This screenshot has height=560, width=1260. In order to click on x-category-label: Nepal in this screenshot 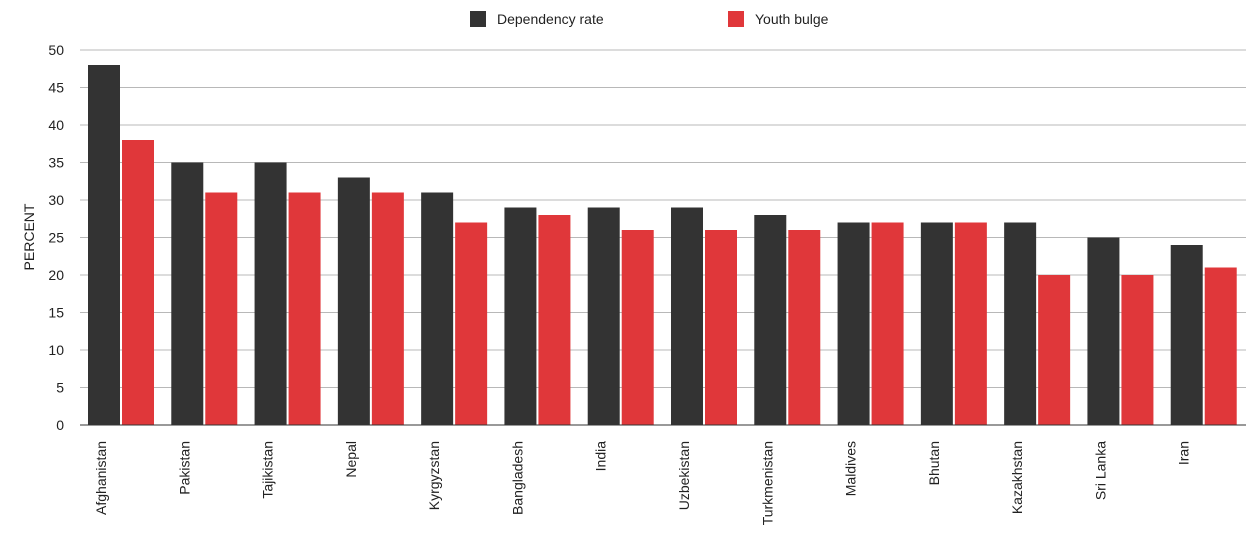, I will do `click(351, 459)`.